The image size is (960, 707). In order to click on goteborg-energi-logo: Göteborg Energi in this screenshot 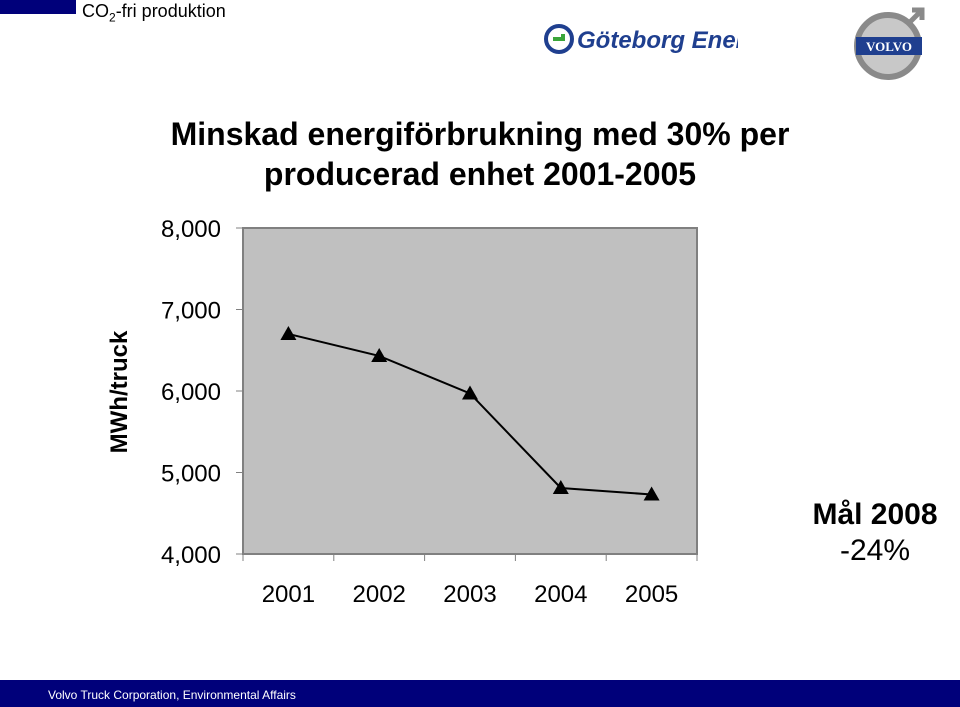, I will do `click(641, 39)`.